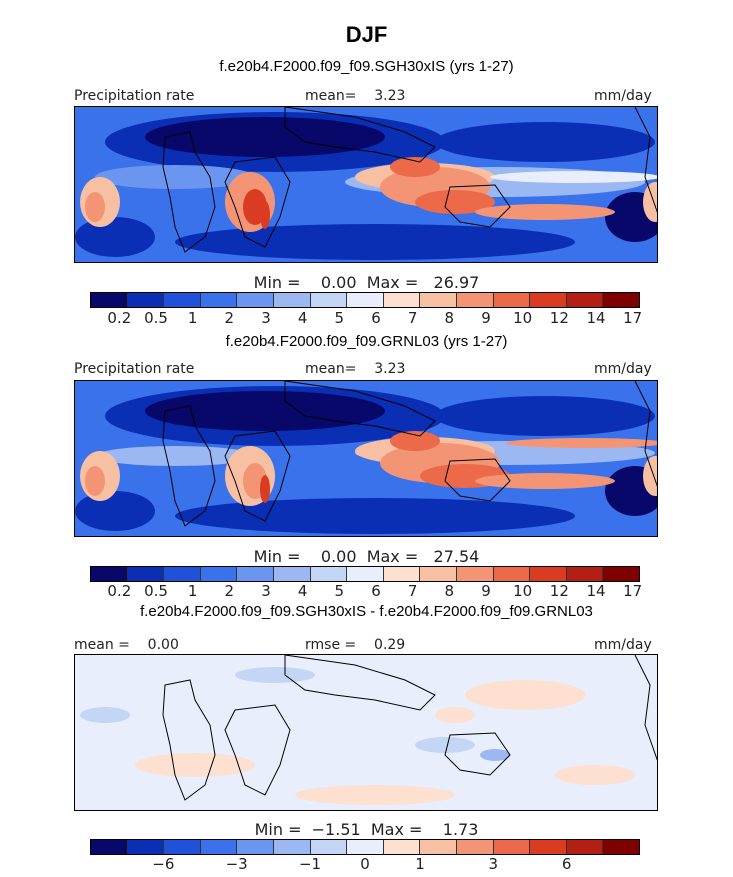 The height and width of the screenshot is (877, 733). Describe the element at coordinates (229, 318) in the screenshot. I see `colorbar-tick-label: 2` at that location.